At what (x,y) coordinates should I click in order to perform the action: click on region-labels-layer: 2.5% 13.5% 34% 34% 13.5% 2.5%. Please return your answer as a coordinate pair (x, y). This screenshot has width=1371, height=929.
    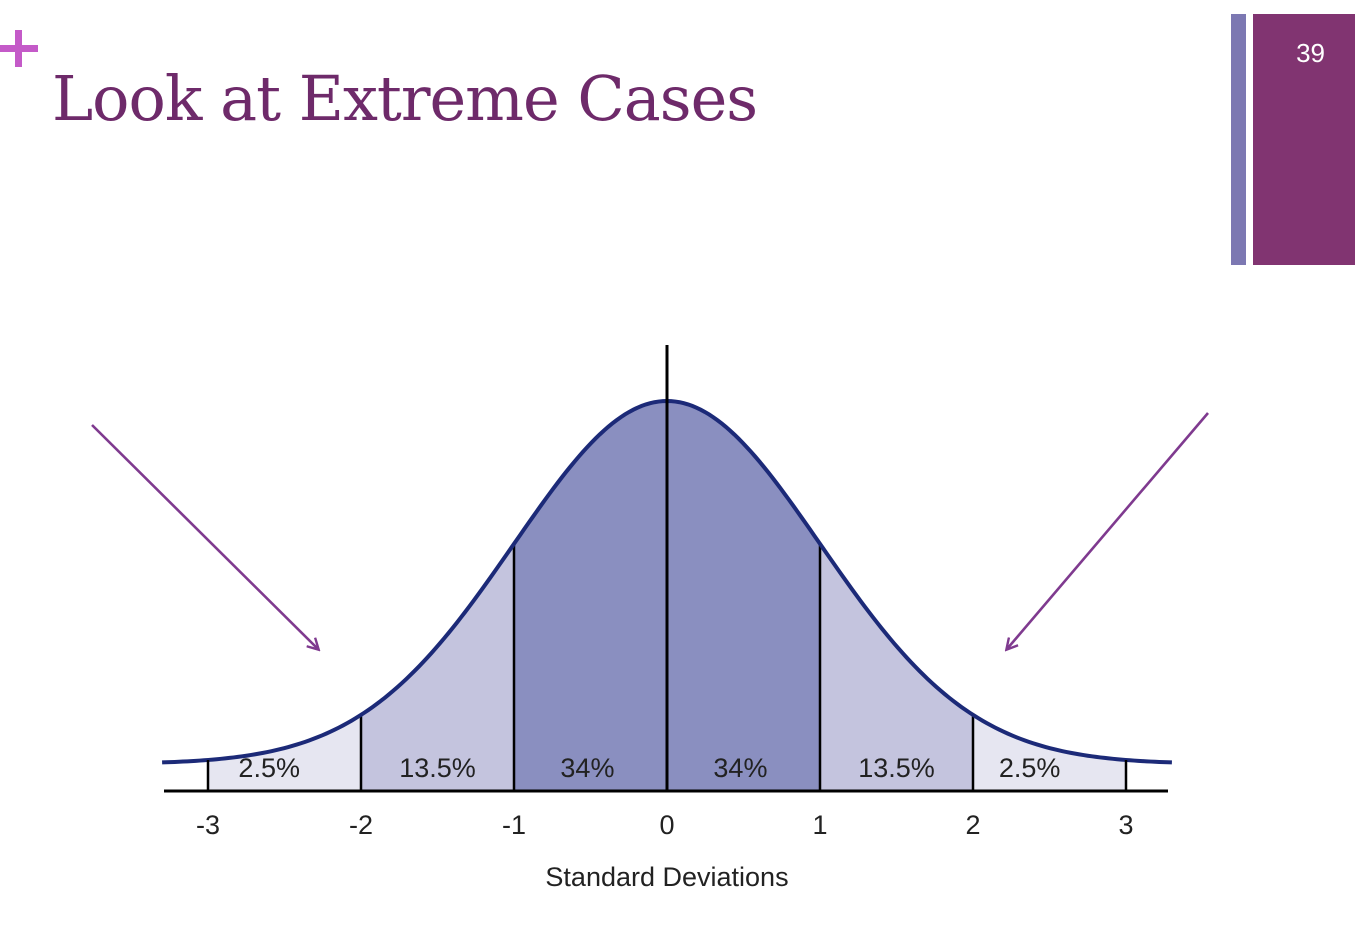
    Looking at the image, I should click on (649, 768).